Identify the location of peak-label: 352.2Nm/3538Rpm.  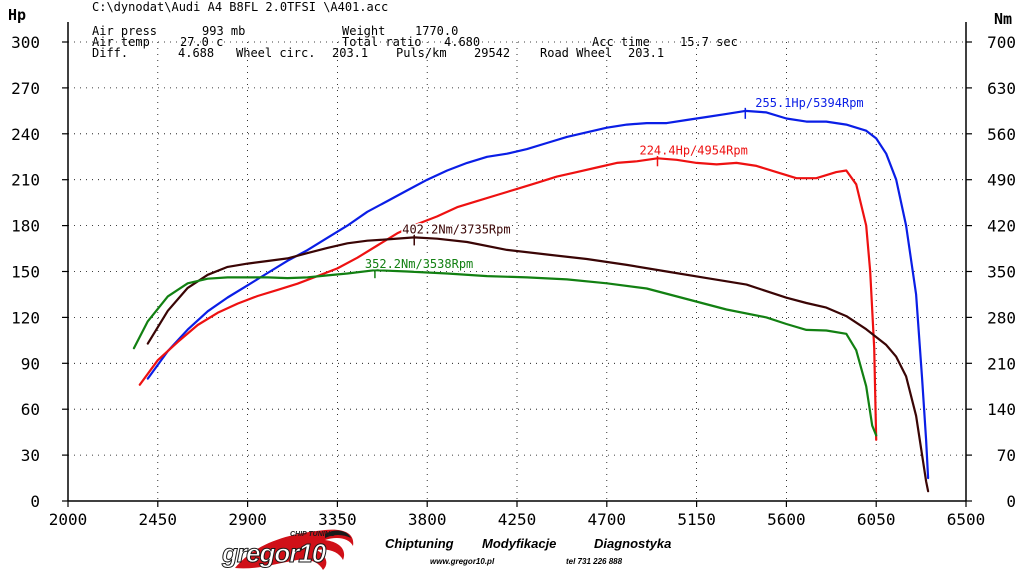
(419, 264).